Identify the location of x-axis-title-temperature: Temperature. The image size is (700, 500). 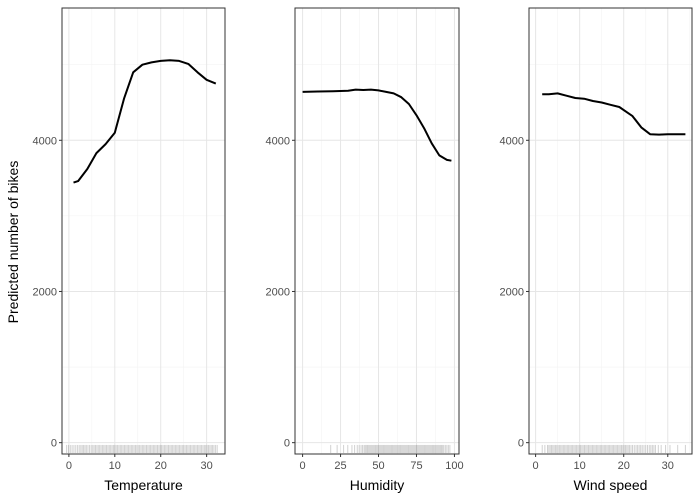
(143, 485).